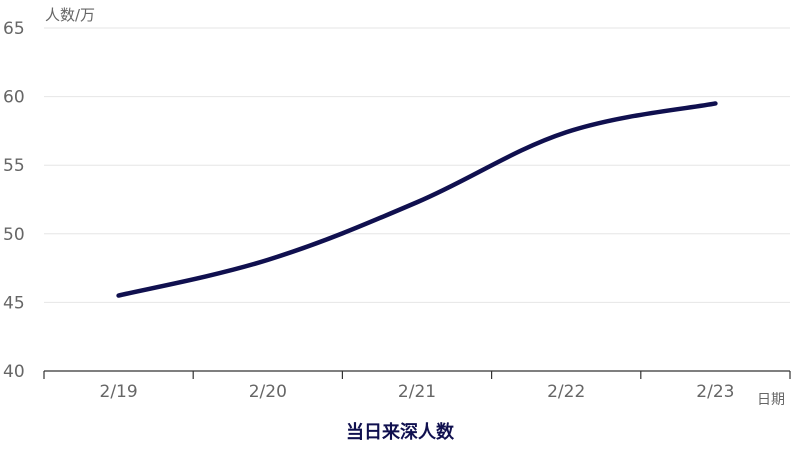  What do you see at coordinates (566, 392) in the screenshot?
I see `x-tick-label: 2/22` at bounding box center [566, 392].